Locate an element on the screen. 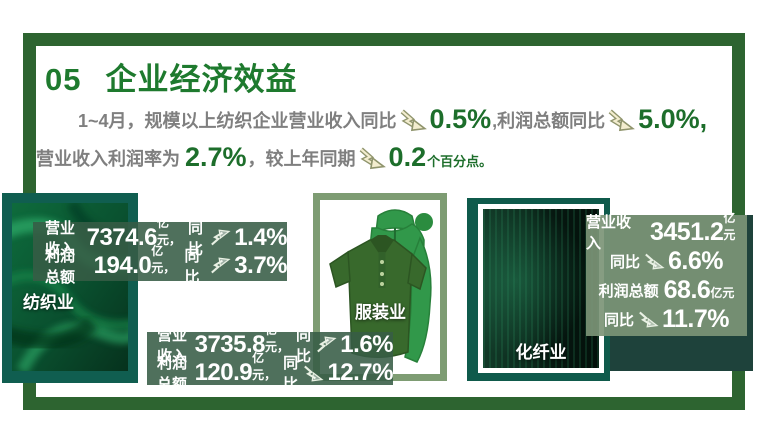 The width and height of the screenshot is (764, 430). metric-row: 利润总额 120.9 亿元， 同比 12.7% is located at coordinates (275, 372).